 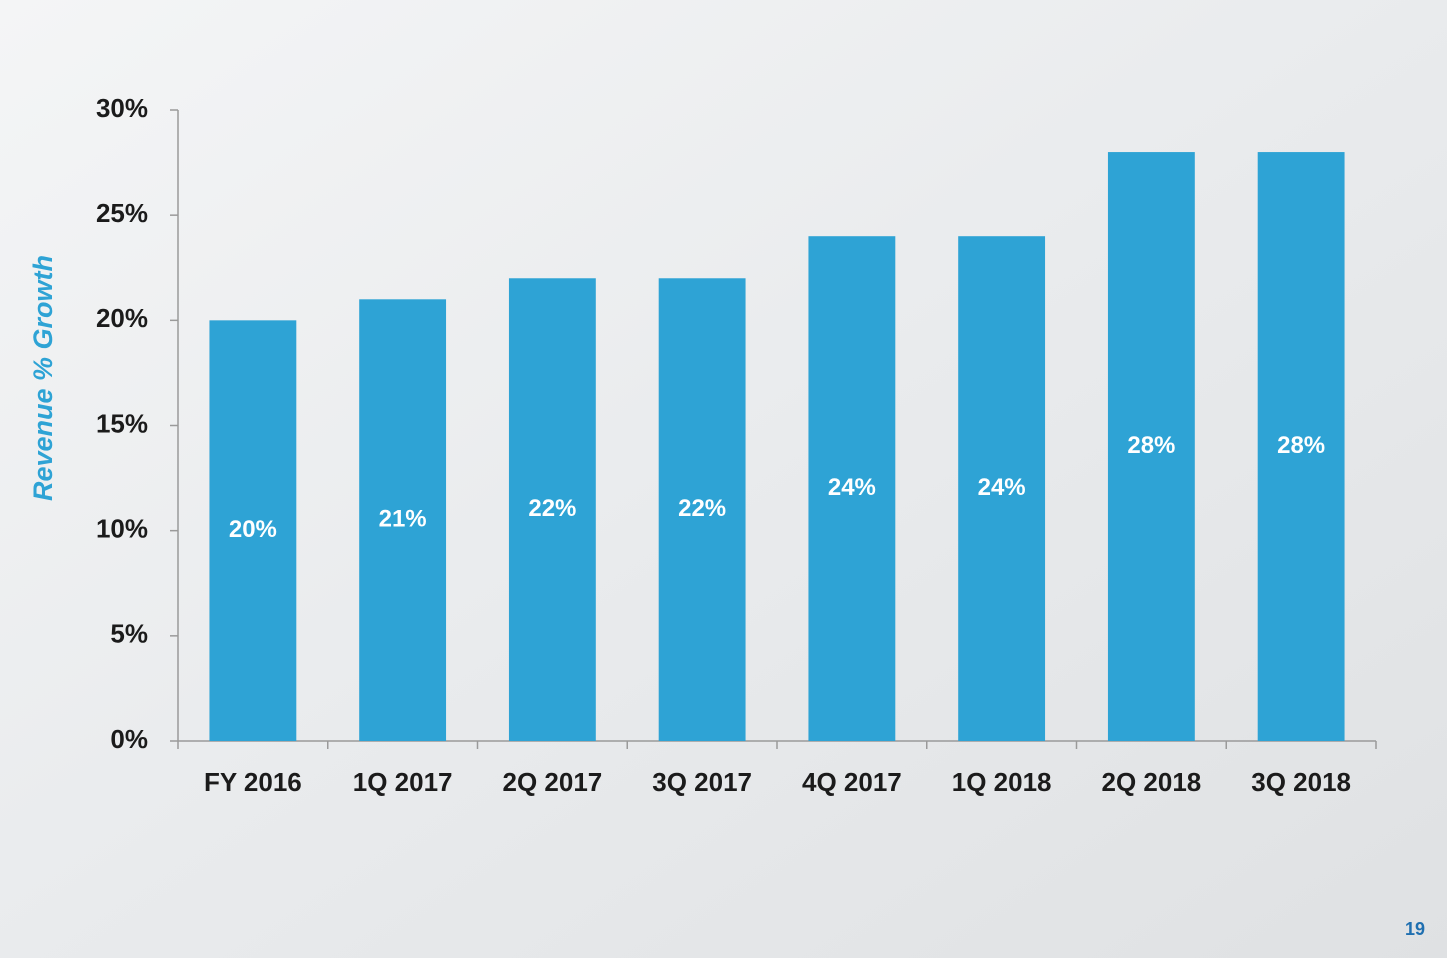 What do you see at coordinates (852, 782) in the screenshot?
I see `x-tick-label: 4Q 2017` at bounding box center [852, 782].